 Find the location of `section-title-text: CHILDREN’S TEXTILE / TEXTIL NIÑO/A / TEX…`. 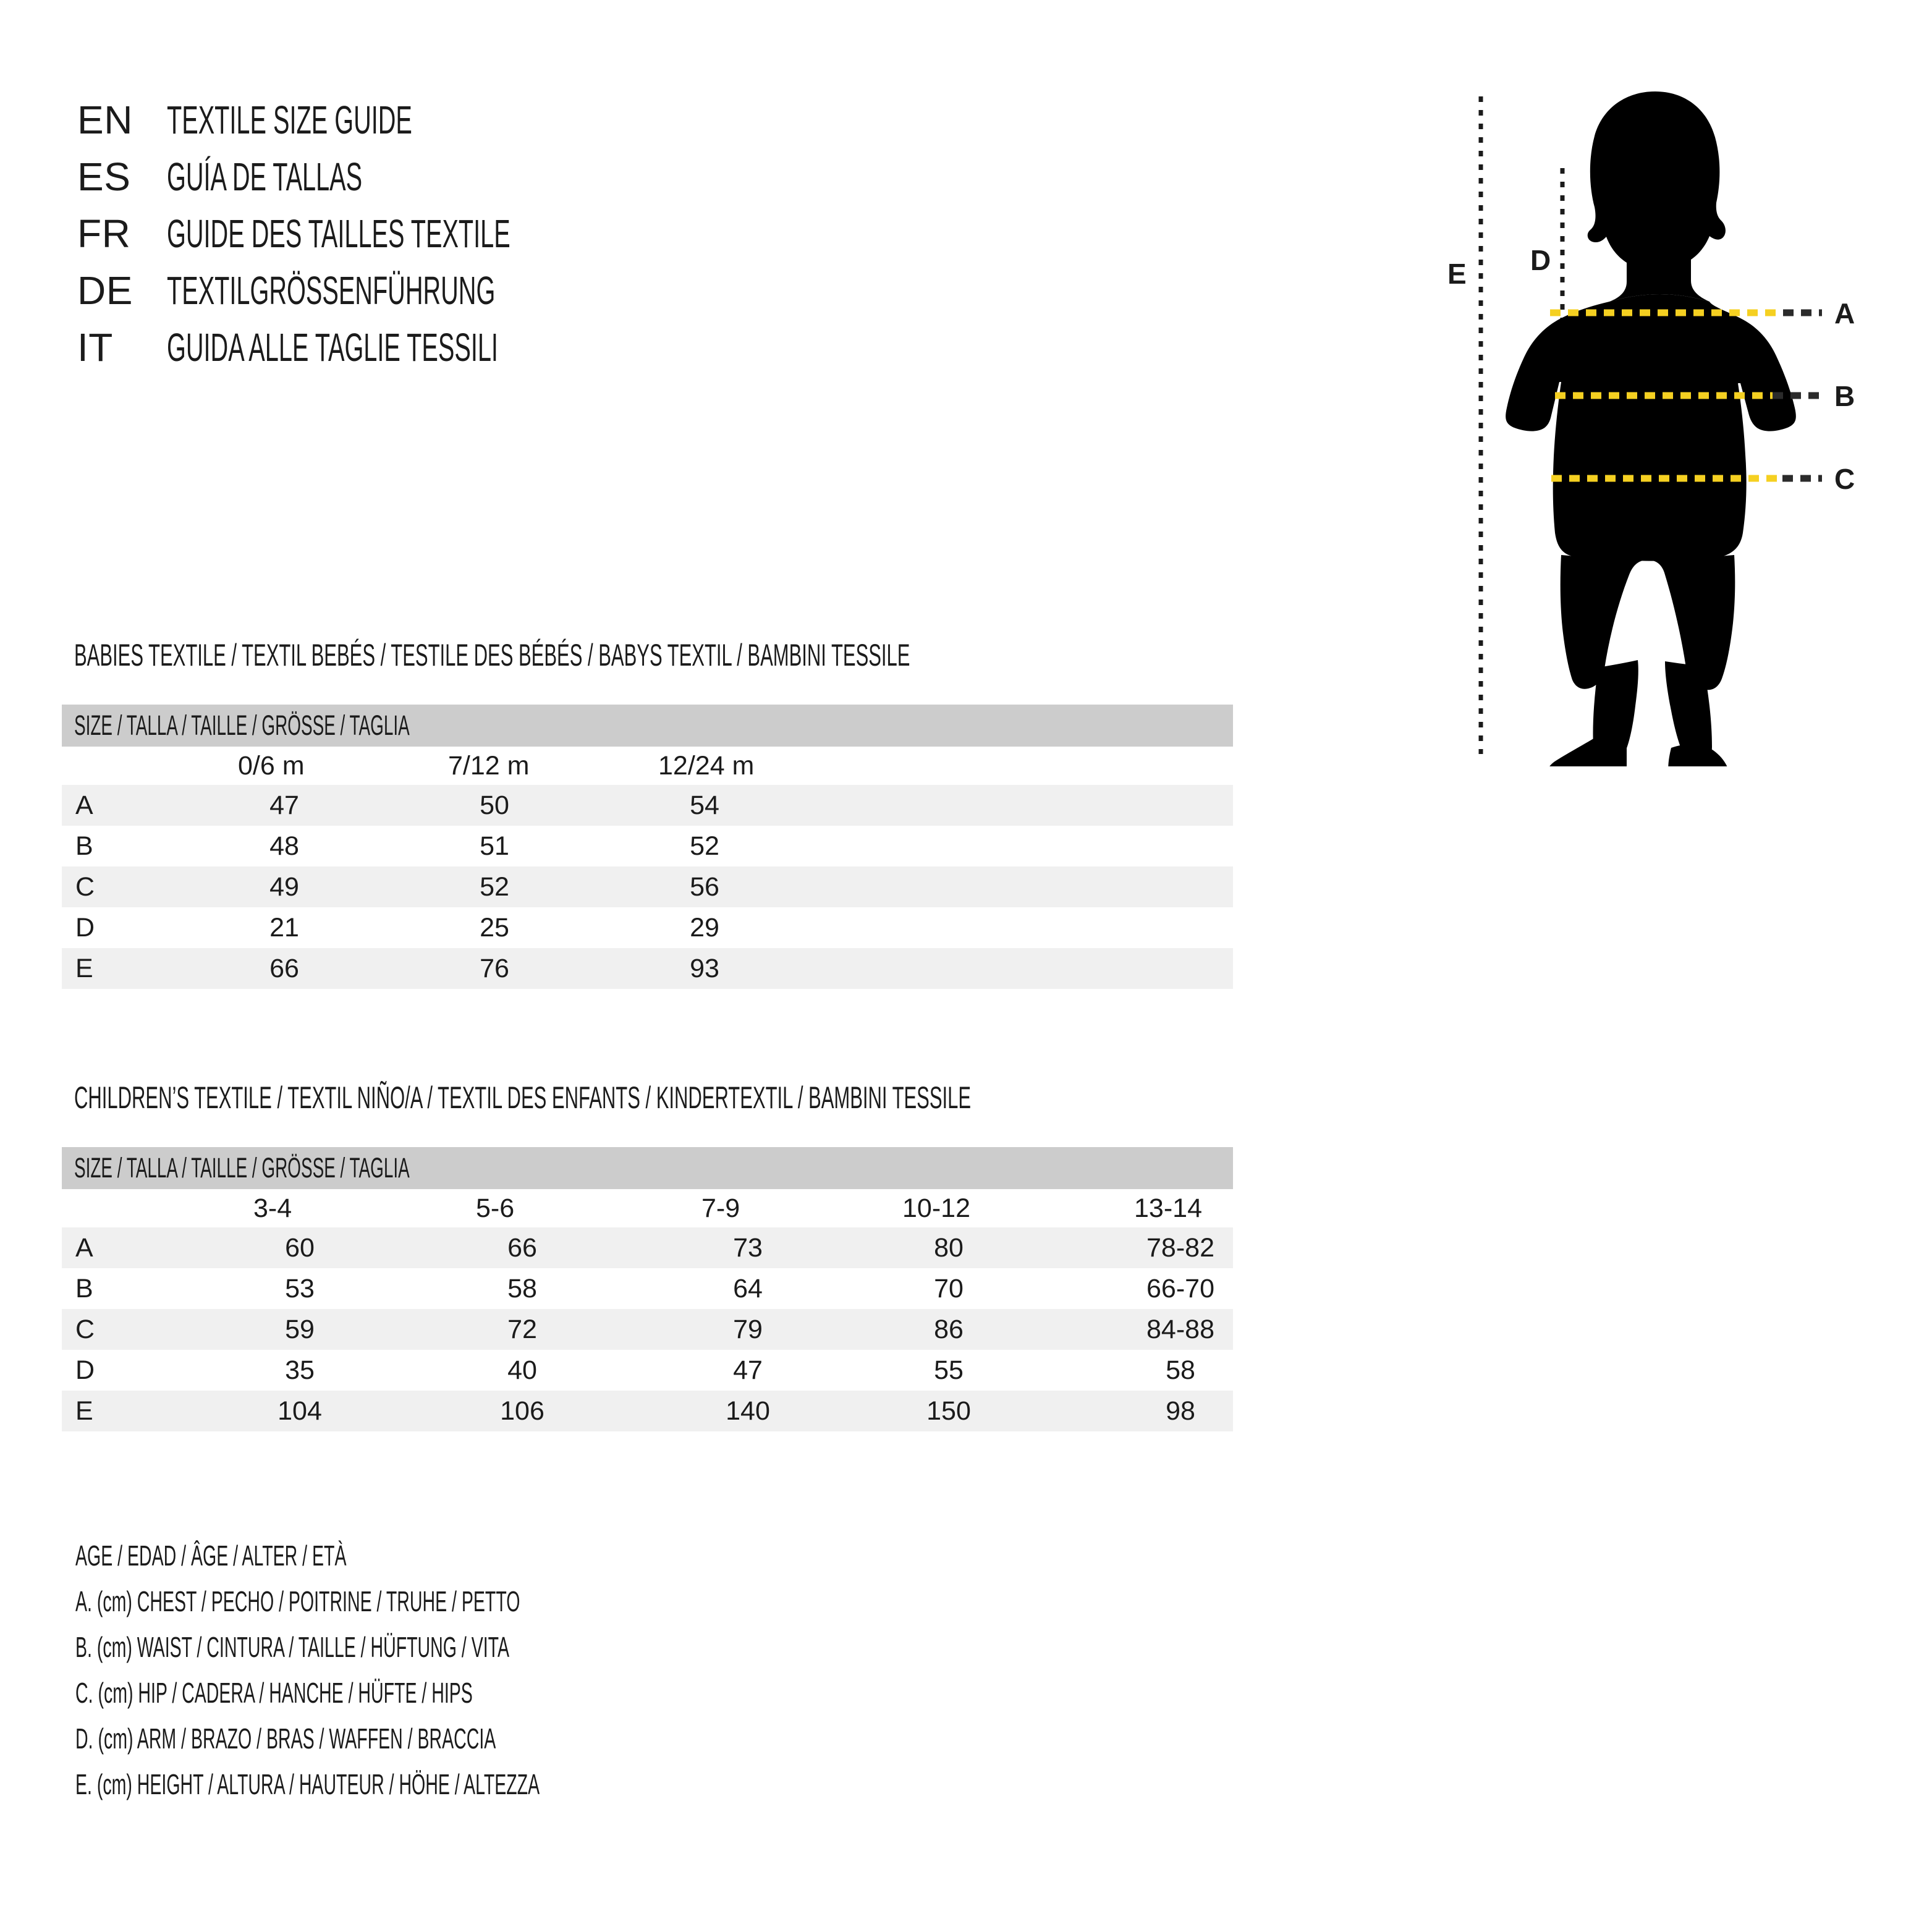

section-title-text: CHILDREN’S TEXTILE / TEXTIL NIÑO/A / TEX… is located at coordinates (523, 1097).